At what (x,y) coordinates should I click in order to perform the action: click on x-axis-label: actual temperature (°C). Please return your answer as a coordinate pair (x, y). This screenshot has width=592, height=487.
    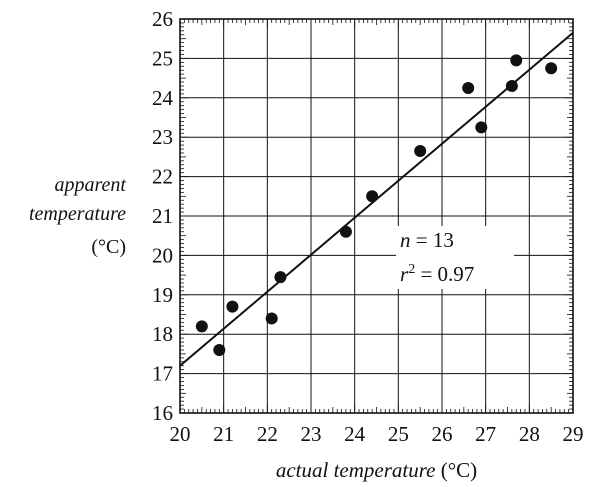
    Looking at the image, I should click on (376, 470).